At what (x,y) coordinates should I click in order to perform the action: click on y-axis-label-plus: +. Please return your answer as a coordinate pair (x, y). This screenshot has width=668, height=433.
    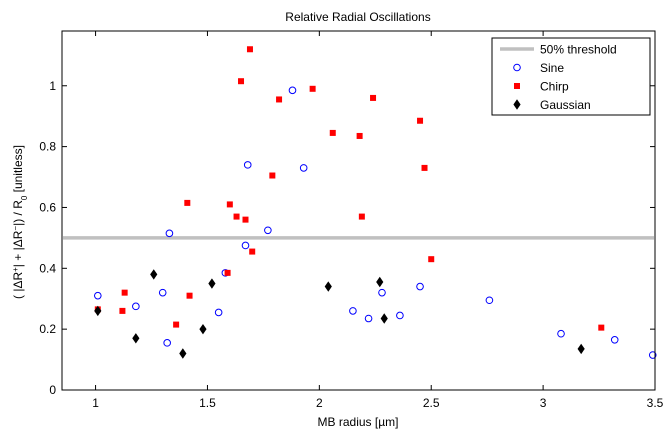
    Looking at the image, I should click on (15, 269).